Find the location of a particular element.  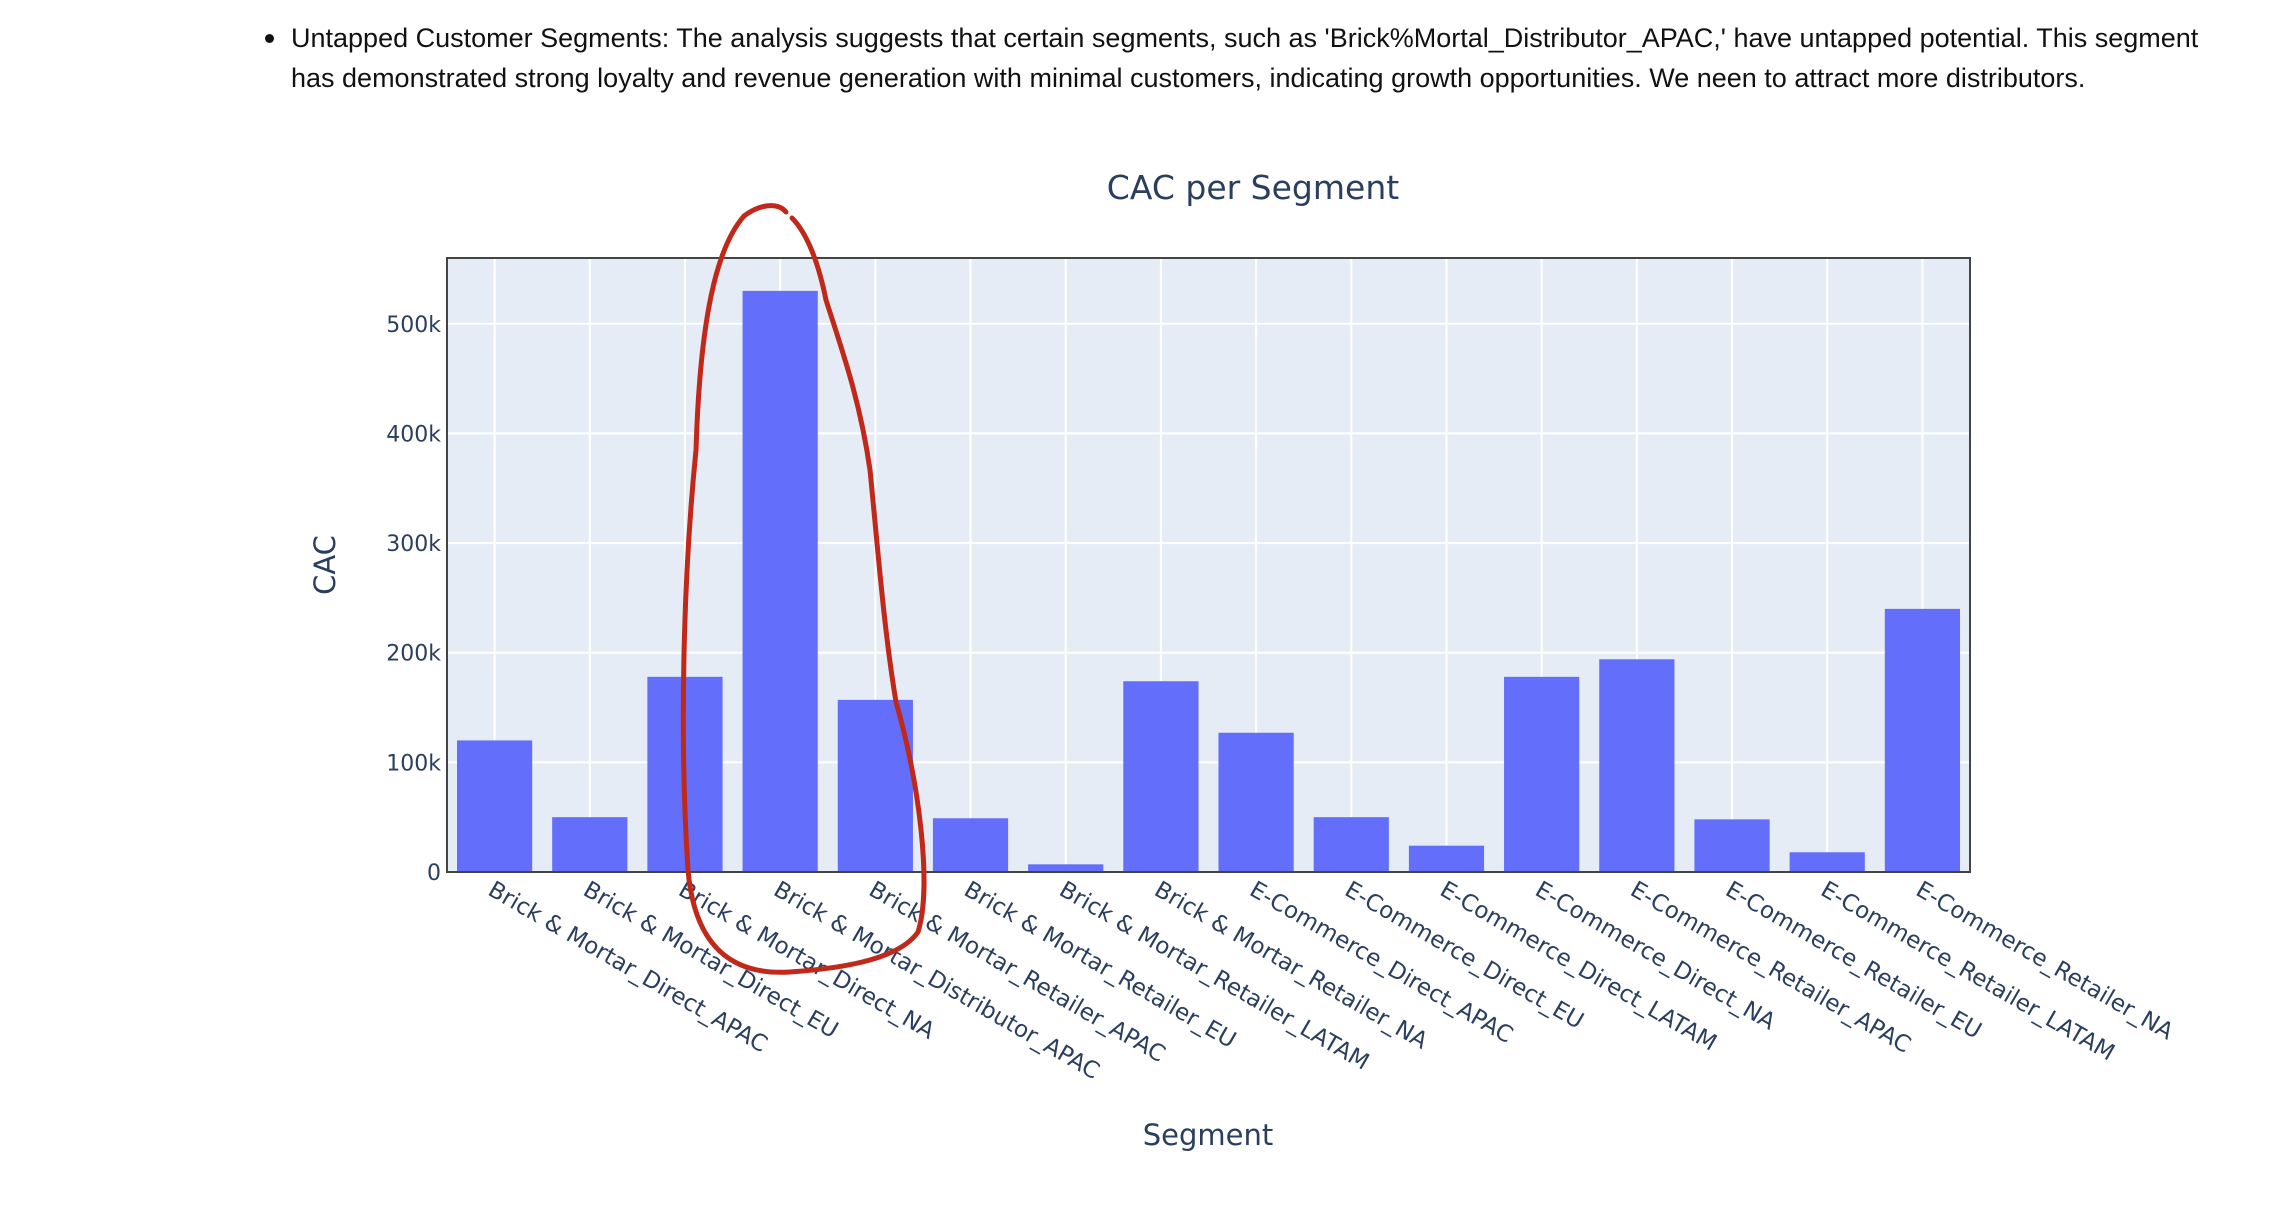

y-tick-label: 200k is located at coordinates (413, 654).